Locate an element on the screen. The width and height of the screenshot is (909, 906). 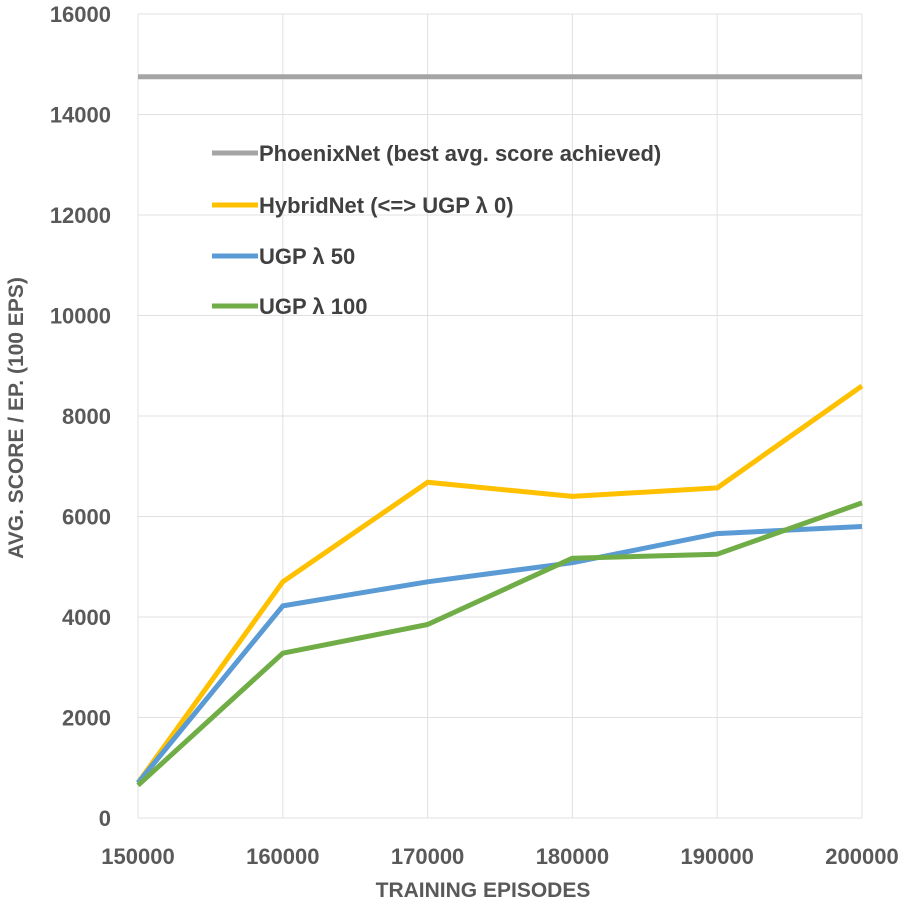
y-tick-label: 8000 is located at coordinates (86, 416).